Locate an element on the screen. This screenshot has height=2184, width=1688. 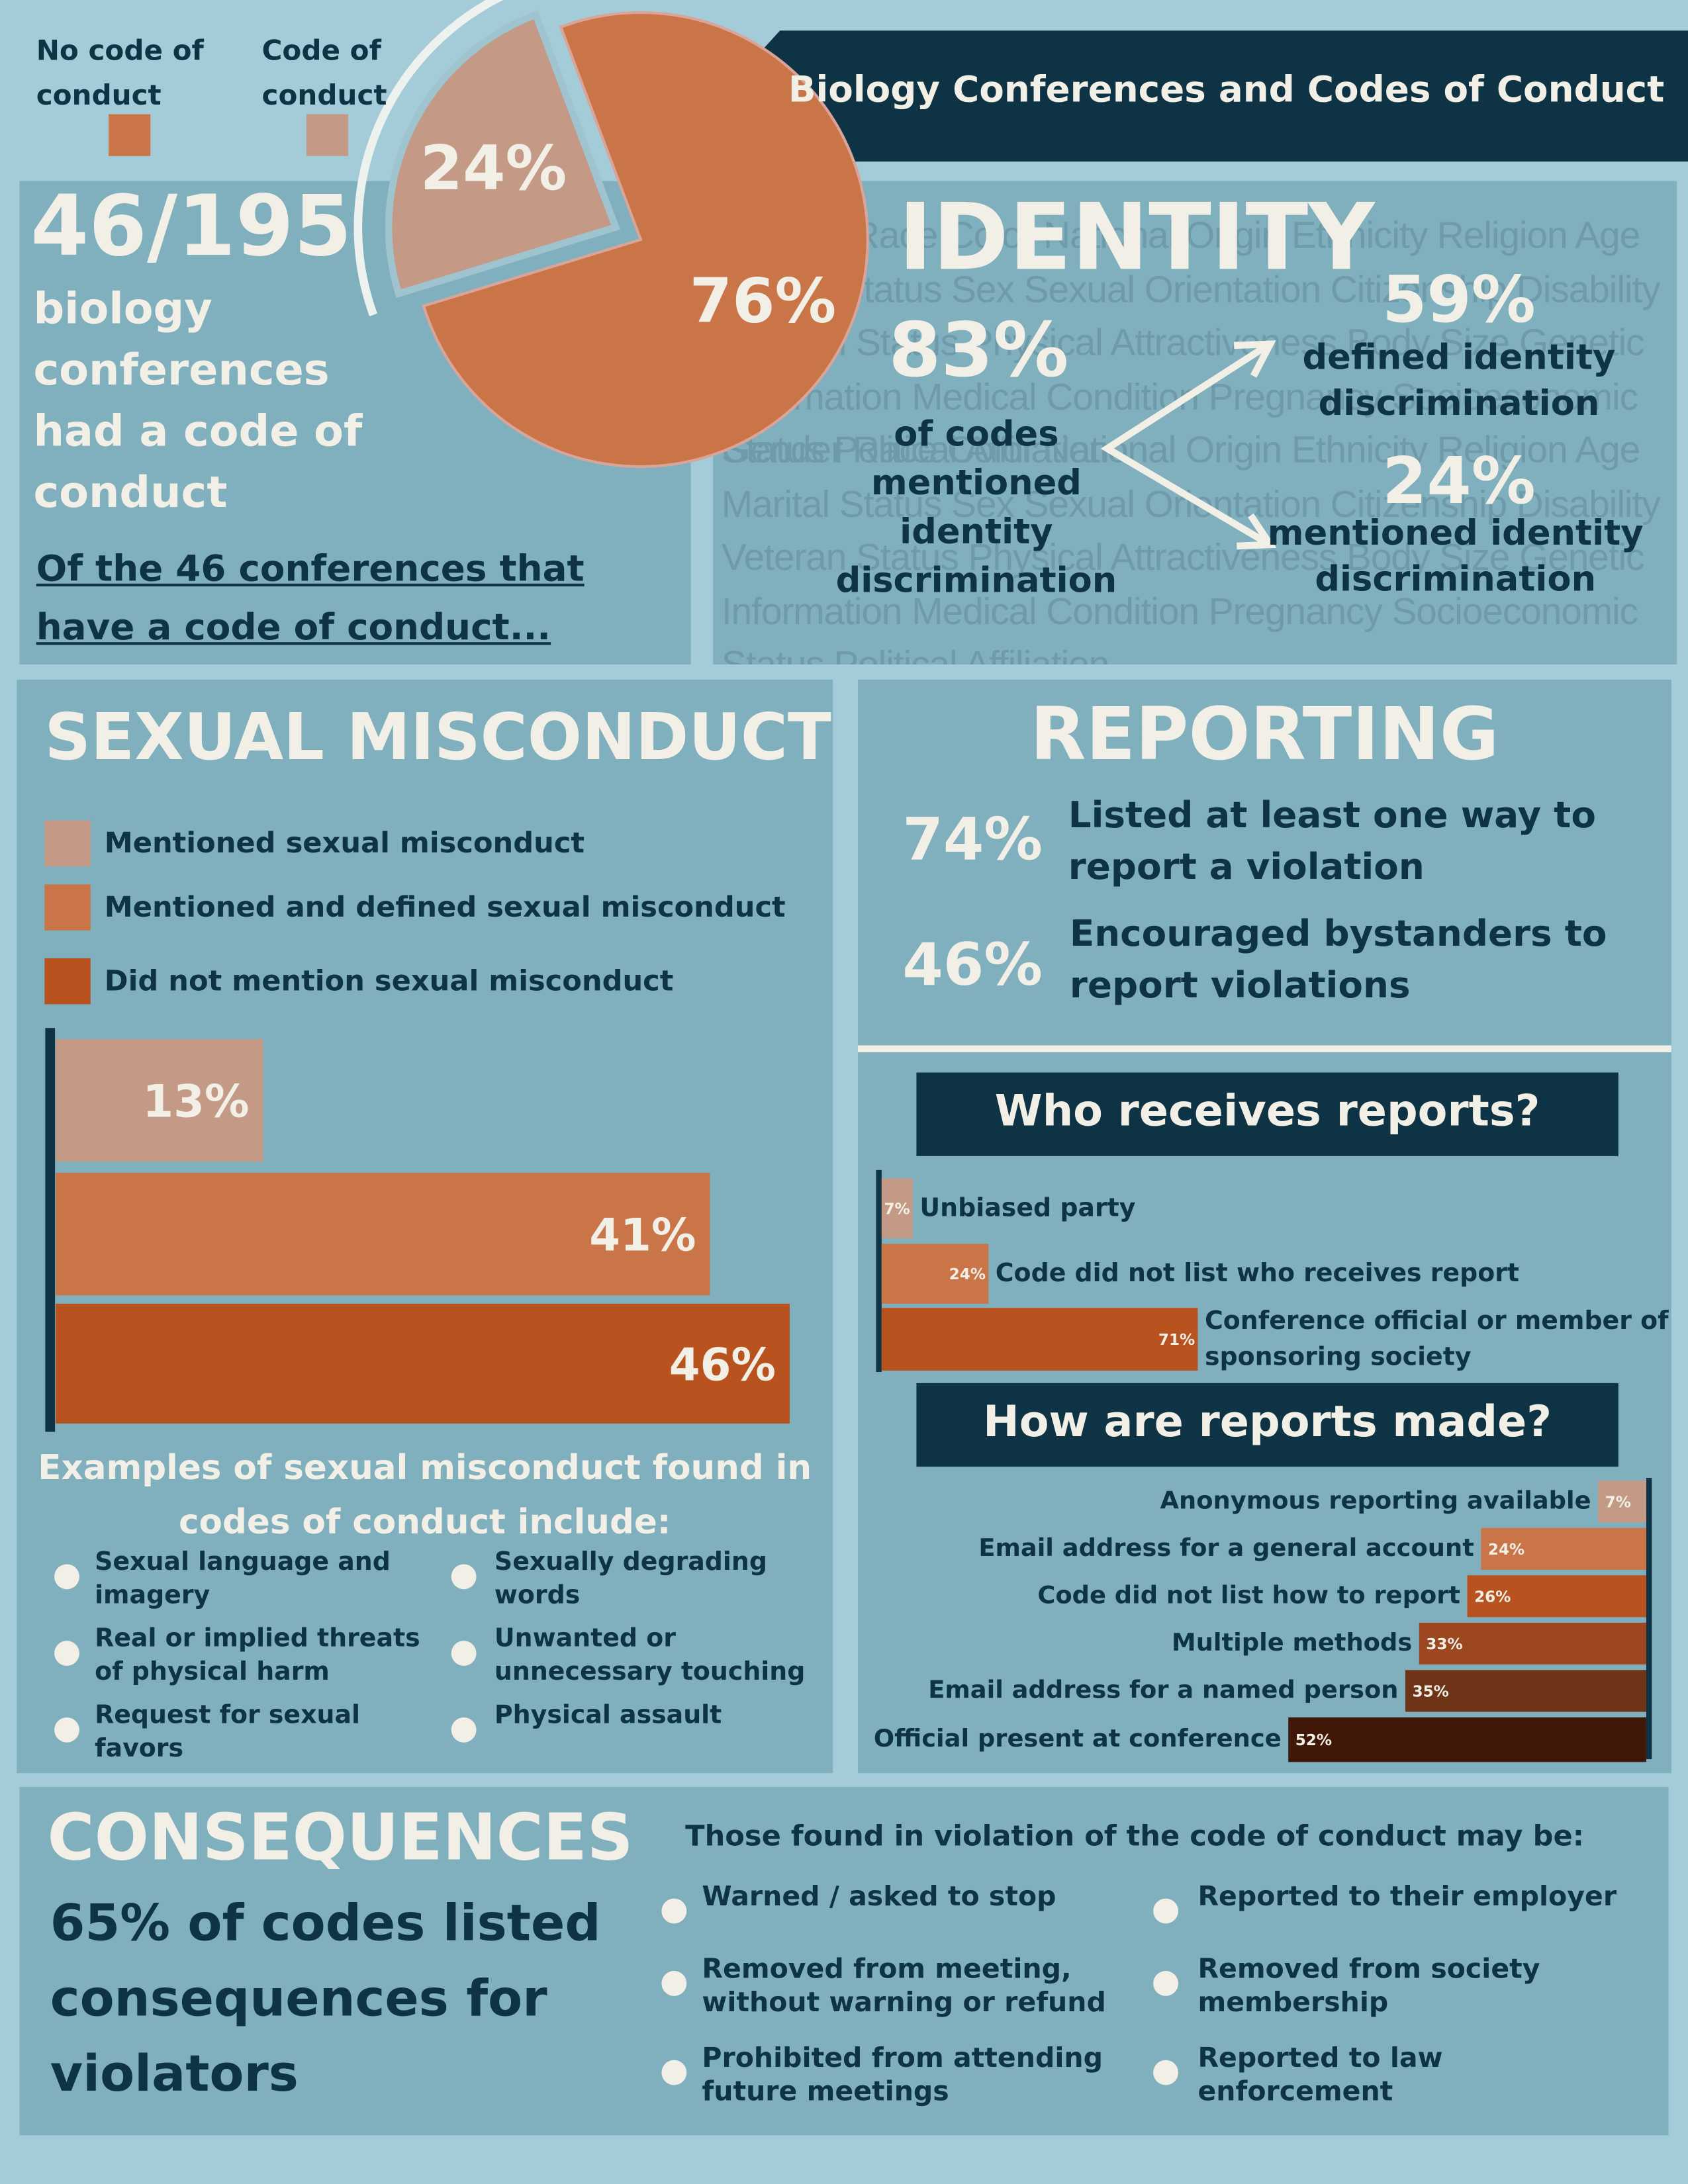
list-item: Warned / asked to stop is located at coordinates (879, 1897).